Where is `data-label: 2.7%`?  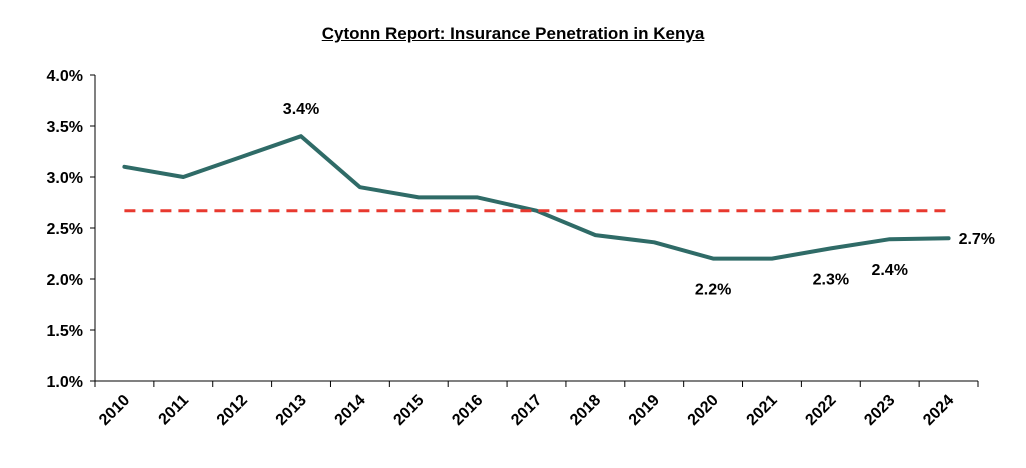 data-label: 2.7% is located at coordinates (977, 239).